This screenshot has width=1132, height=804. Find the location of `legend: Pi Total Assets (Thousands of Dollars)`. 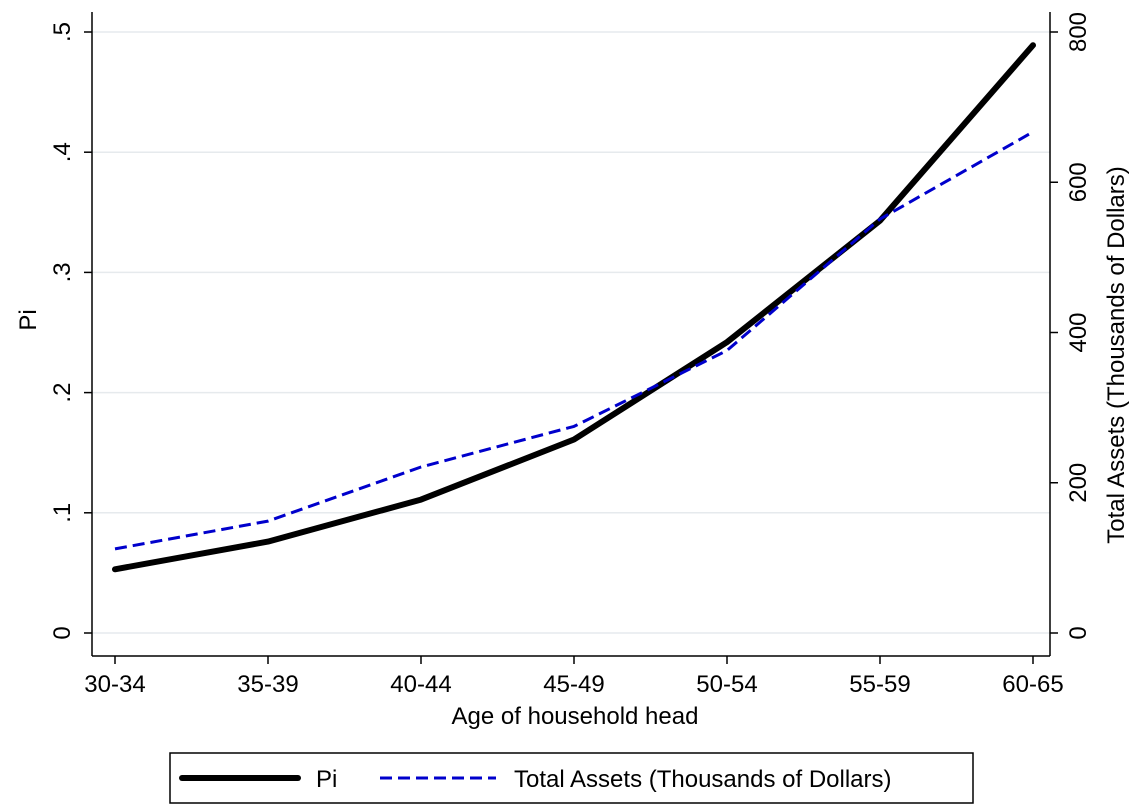

legend: Pi Total Assets (Thousands of Dollars) is located at coordinates (571, 778).